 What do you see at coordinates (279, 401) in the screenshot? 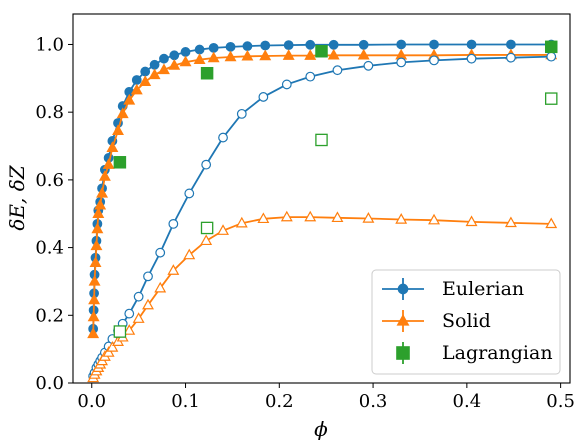
I see `x-tick-label: 0.2` at bounding box center [279, 401].